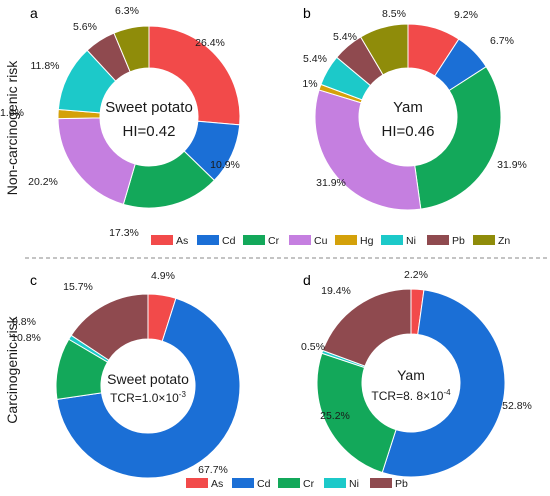 The width and height of the screenshot is (550, 496). I want to click on data-label-d-pb: 19.4%, so click(336, 291).